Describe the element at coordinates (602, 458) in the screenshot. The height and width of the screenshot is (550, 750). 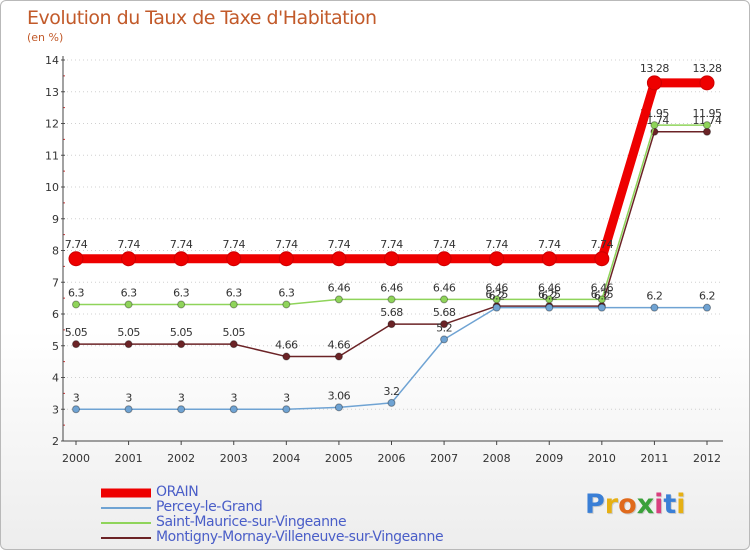
I see `x-tick-label: 2010` at that location.